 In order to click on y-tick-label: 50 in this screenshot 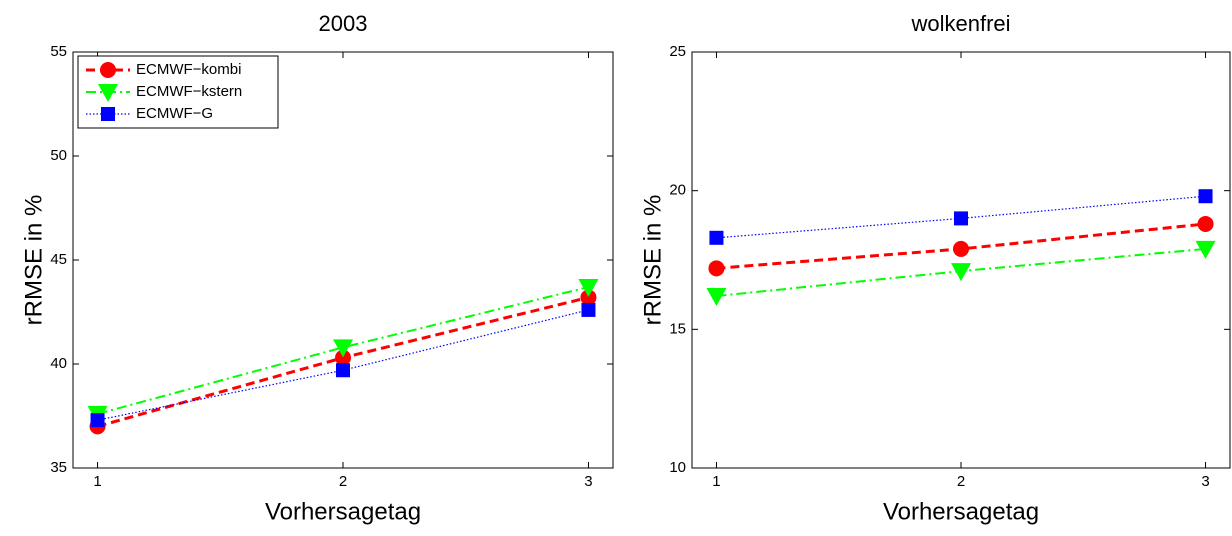, I will do `click(58, 155)`.